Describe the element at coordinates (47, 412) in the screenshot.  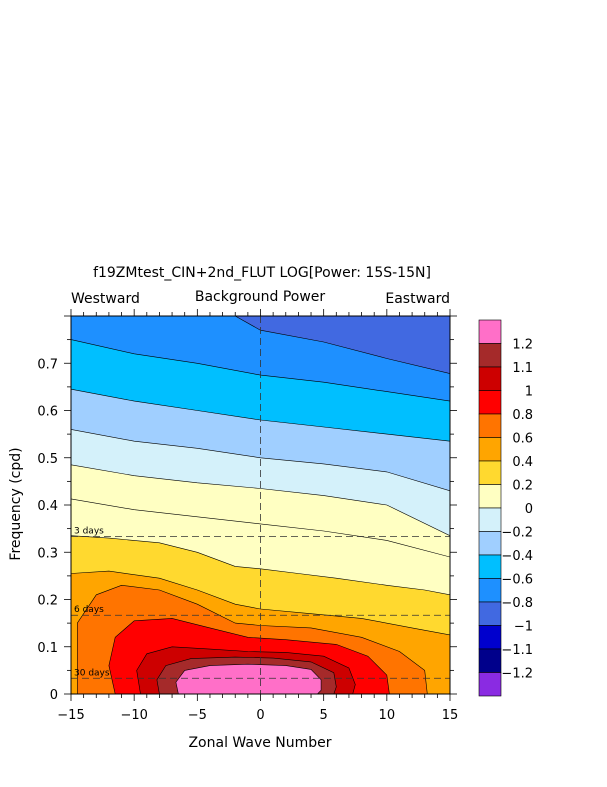
I see `y-tick-label: 0.6` at that location.